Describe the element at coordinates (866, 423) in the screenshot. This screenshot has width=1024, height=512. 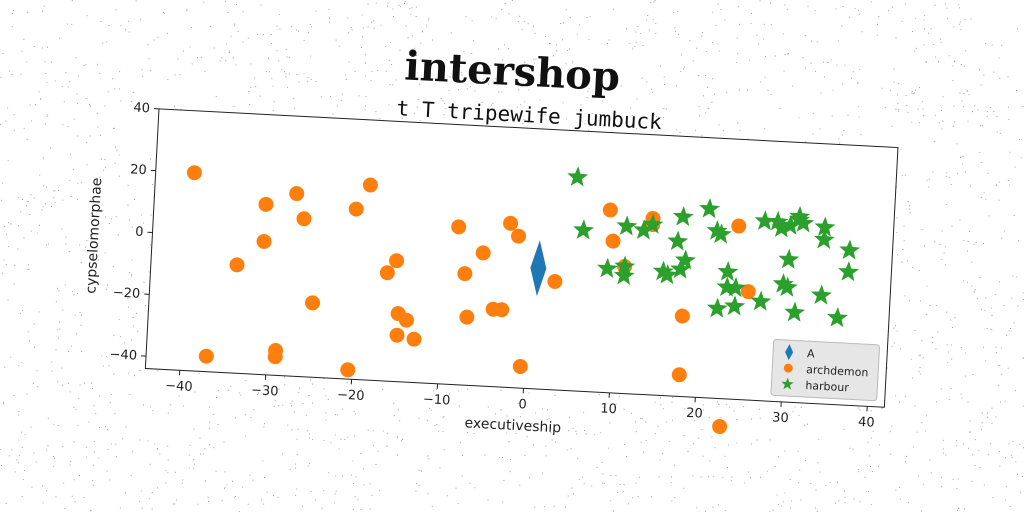
I see `x-tick-label: 40` at that location.